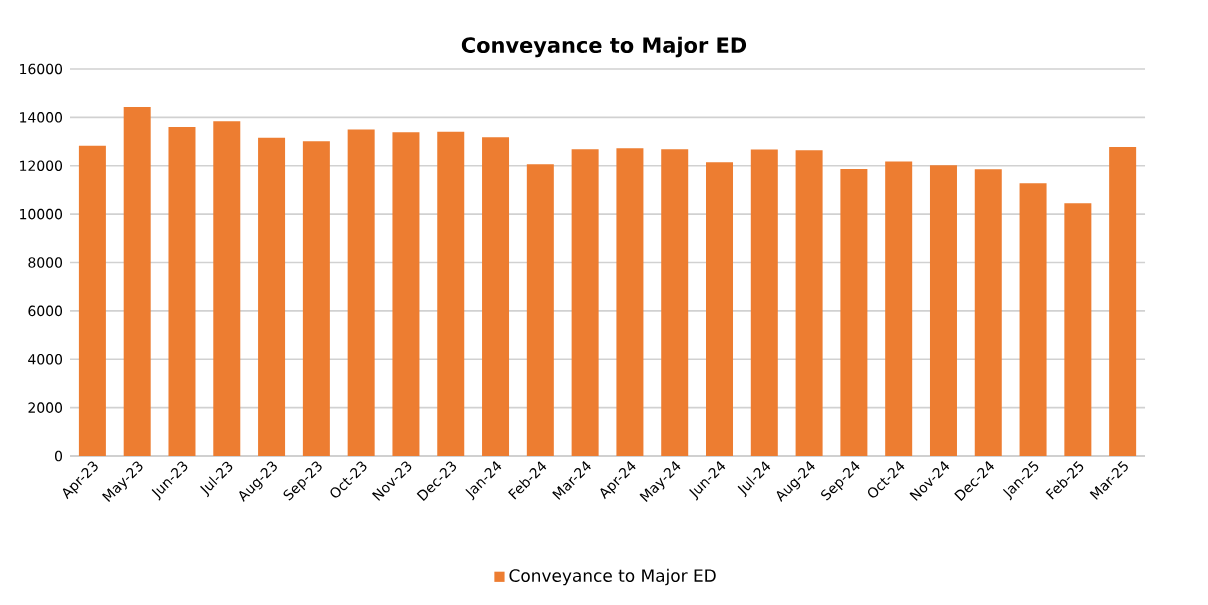  What do you see at coordinates (45, 311) in the screenshot?
I see `y-tick-label: 6000` at bounding box center [45, 311].